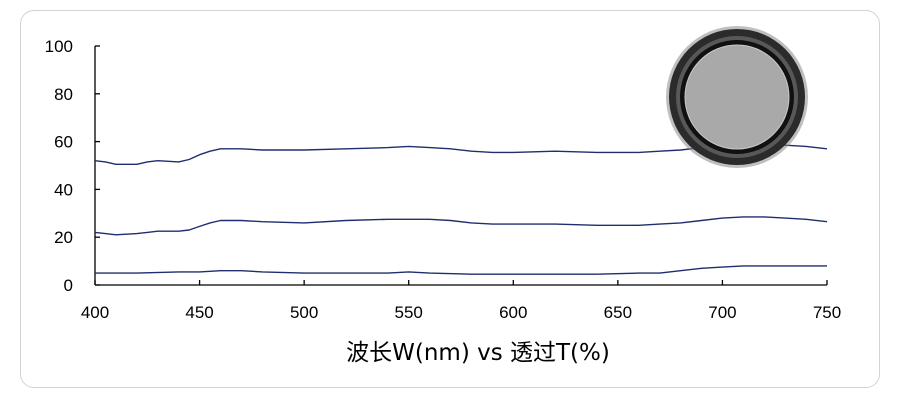 The width and height of the screenshot is (900, 400). Describe the element at coordinates (304, 312) in the screenshot. I see `x-tick-label: 500` at that location.